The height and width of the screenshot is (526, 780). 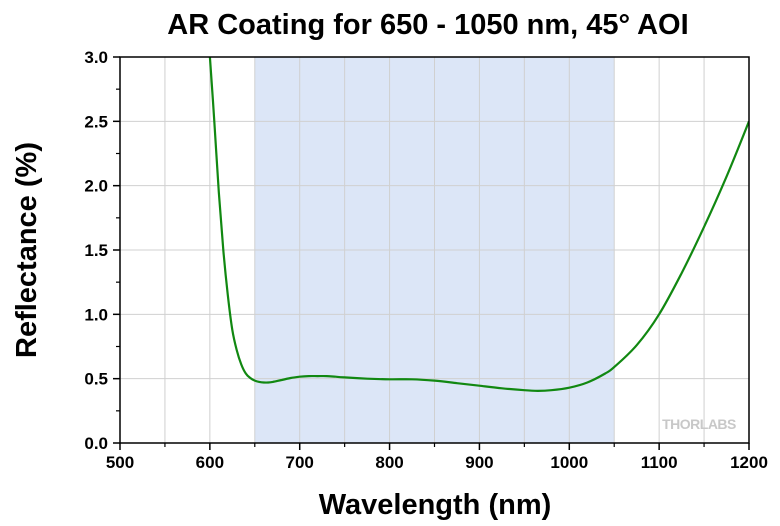 I want to click on x-tick-label: 1100, so click(x=659, y=462).